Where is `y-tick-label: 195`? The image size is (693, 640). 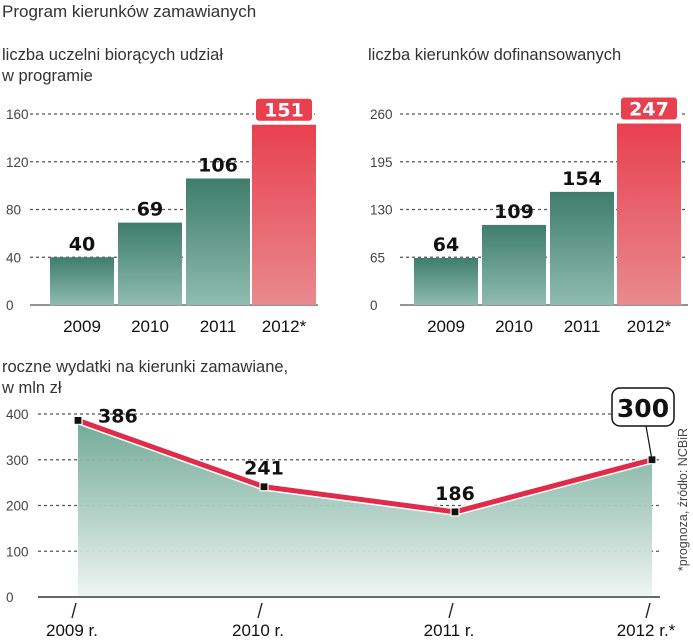 y-tick-label: 195 is located at coordinates (381, 162).